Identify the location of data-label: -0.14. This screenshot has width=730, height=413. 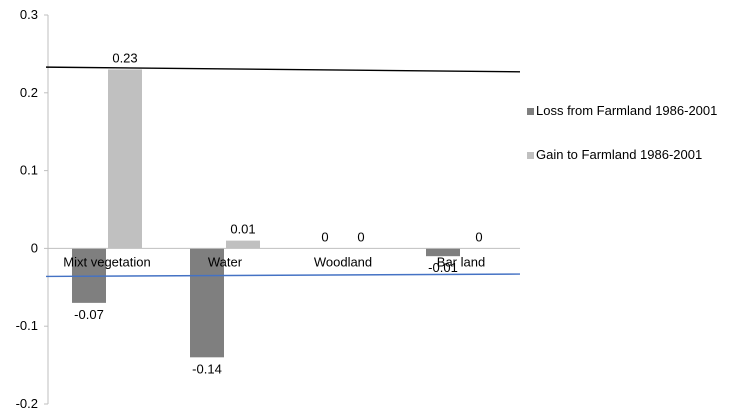
(207, 368).